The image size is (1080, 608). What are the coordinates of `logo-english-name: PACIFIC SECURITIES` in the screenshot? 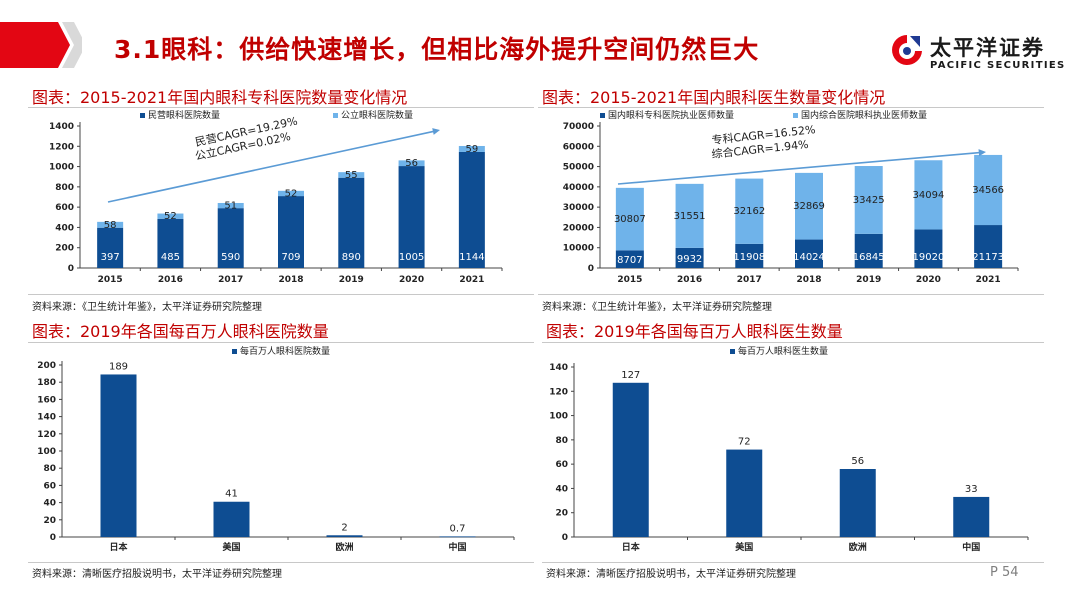 It's located at (998, 65).